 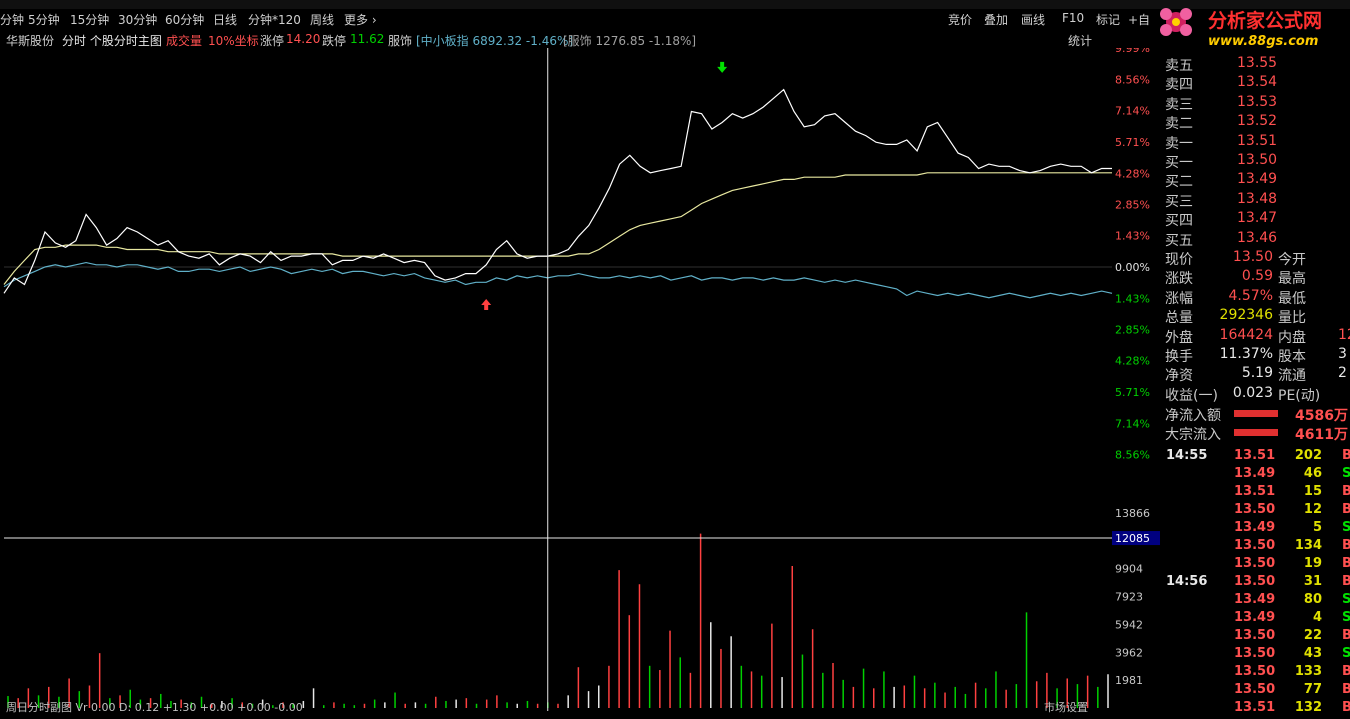 What do you see at coordinates (1066, 707) in the screenshot?
I see `market-settings-button: 市场设置` at bounding box center [1066, 707].